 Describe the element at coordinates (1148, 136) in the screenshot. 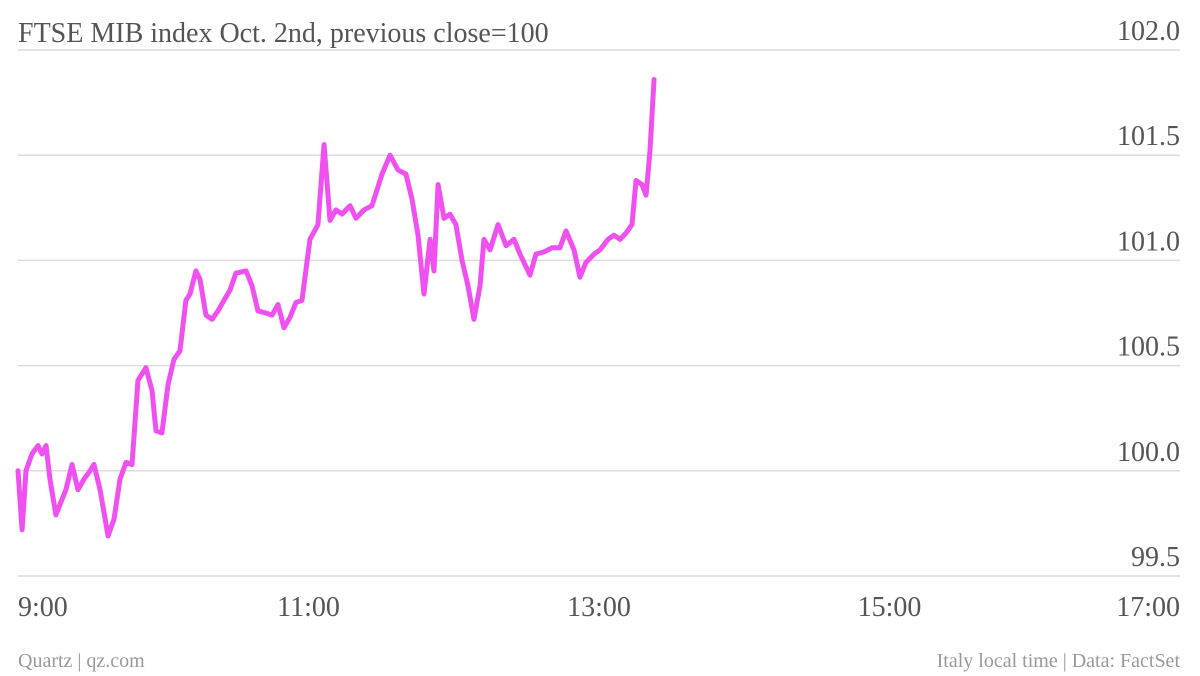

I see `y-tick-label: 101.5` at that location.